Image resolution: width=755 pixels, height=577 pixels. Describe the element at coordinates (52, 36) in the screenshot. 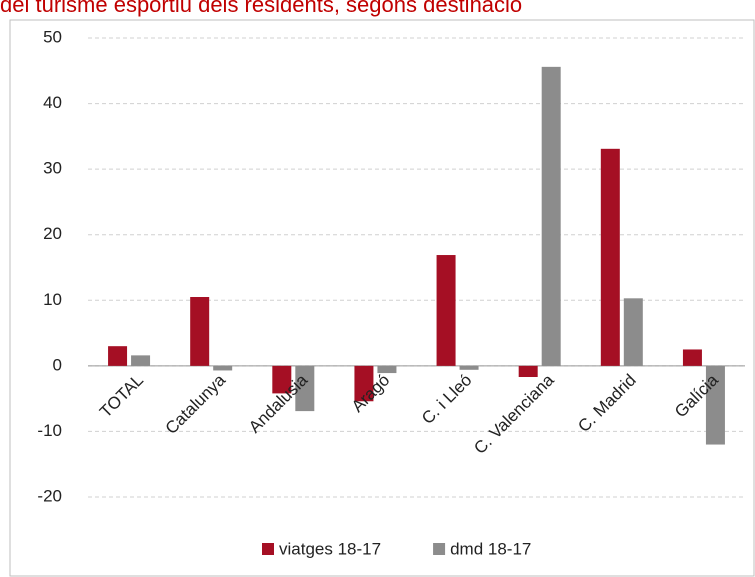

I see `y-tick-label: 50` at that location.